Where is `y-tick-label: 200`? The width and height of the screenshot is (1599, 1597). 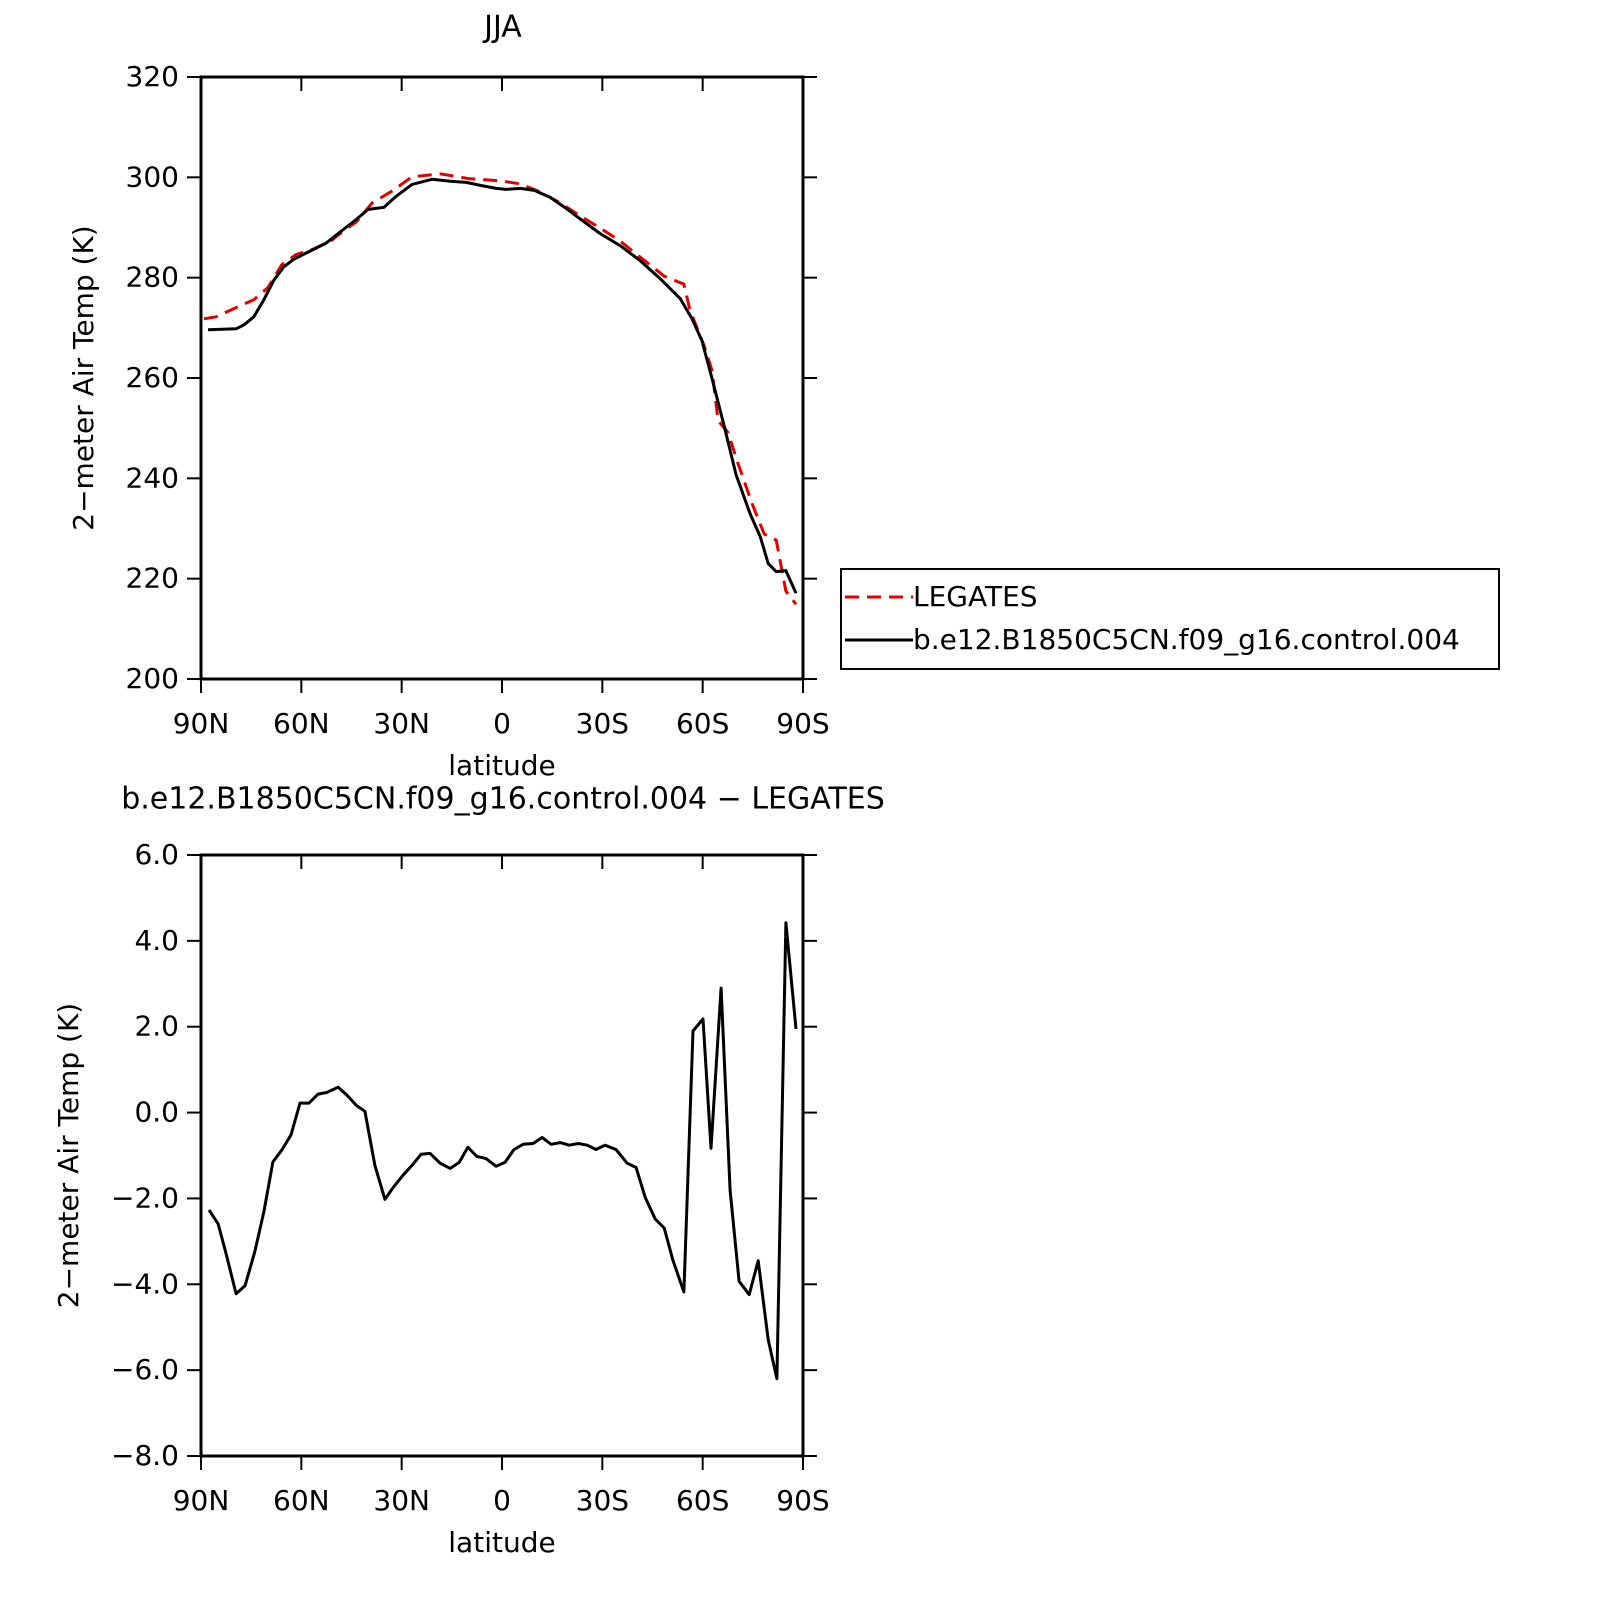 y-tick-label: 200 is located at coordinates (152, 678).